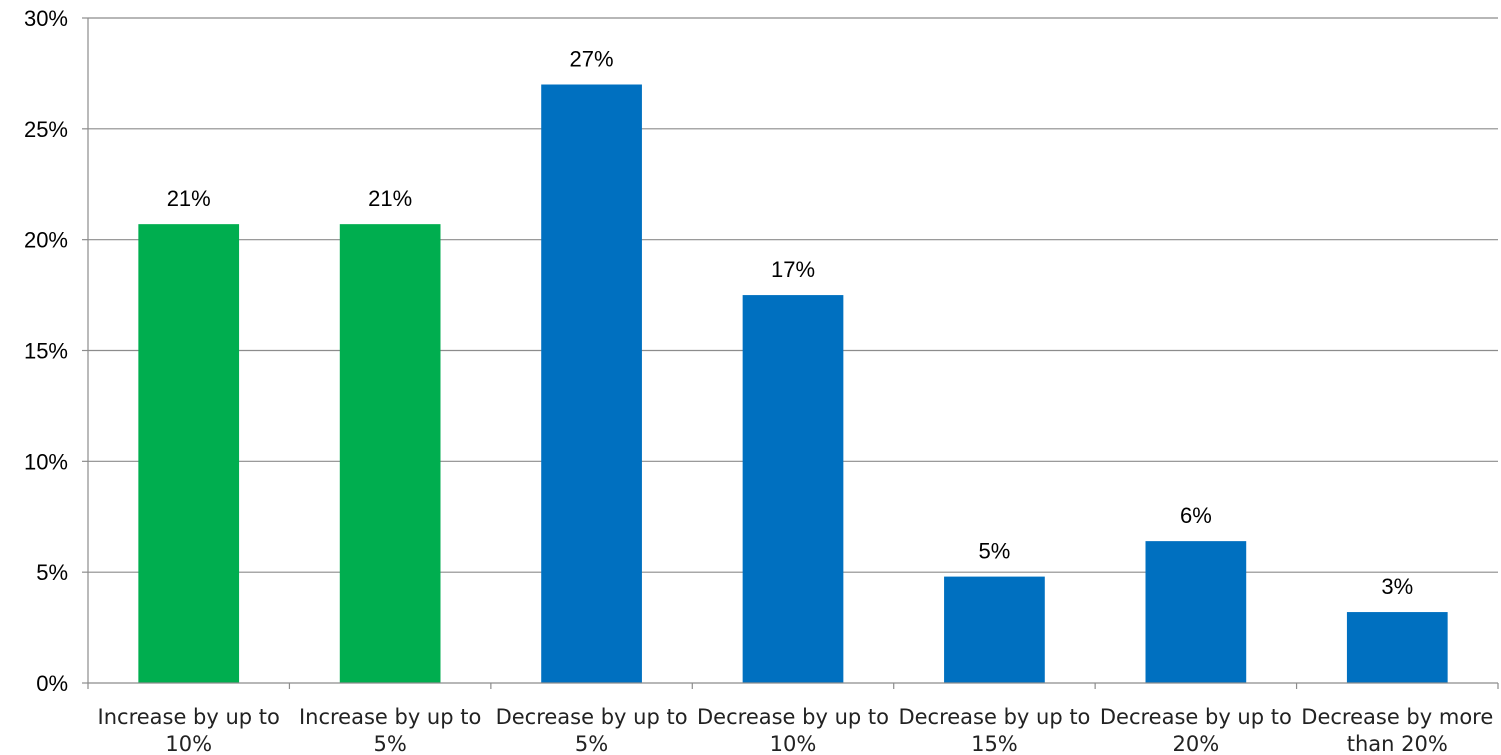 This screenshot has width=1501, height=755. I want to click on data-label: 3%, so click(1397, 586).